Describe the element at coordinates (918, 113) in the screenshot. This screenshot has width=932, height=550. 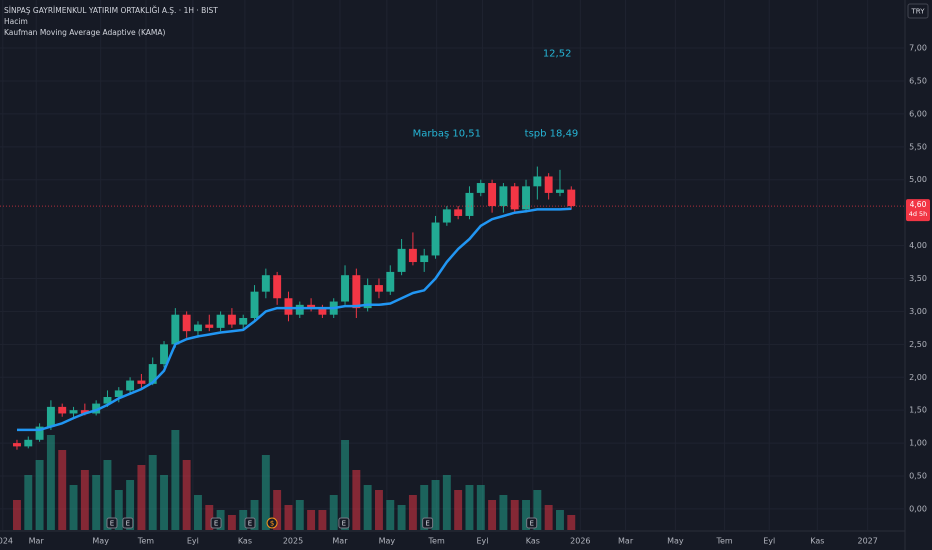
I see `y-tick-label: 6,00` at that location.